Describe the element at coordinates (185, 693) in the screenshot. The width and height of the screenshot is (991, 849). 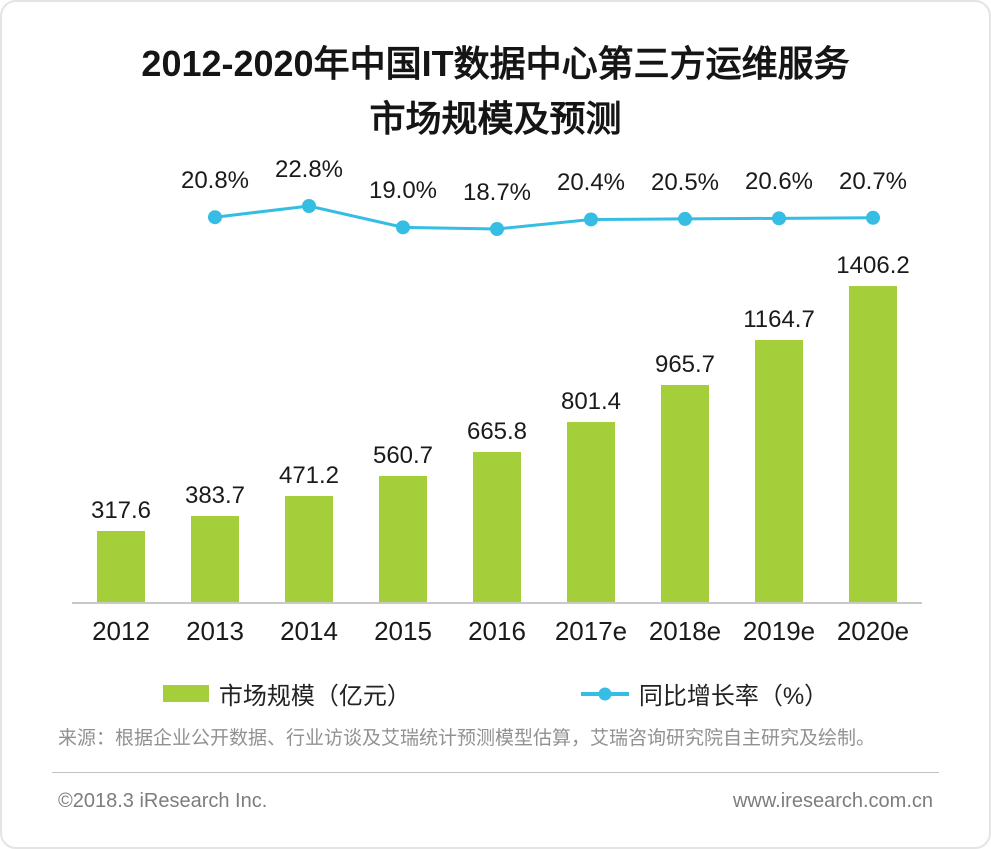
I see `bar-legend-swatch-icon` at that location.